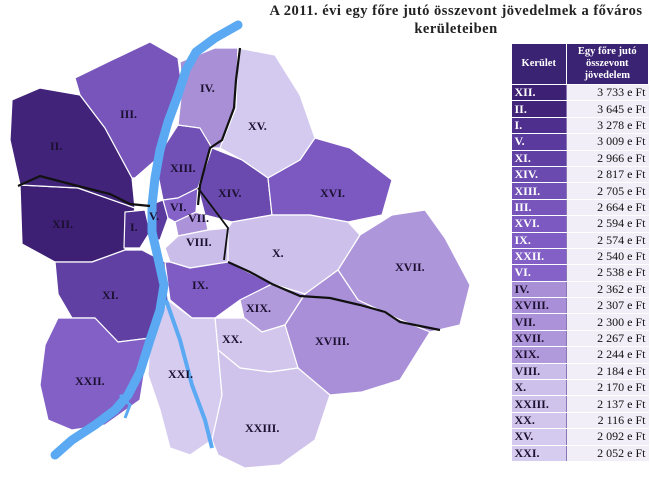  I want to click on legend-income-value: 2 267 e Ft, so click(607, 339).